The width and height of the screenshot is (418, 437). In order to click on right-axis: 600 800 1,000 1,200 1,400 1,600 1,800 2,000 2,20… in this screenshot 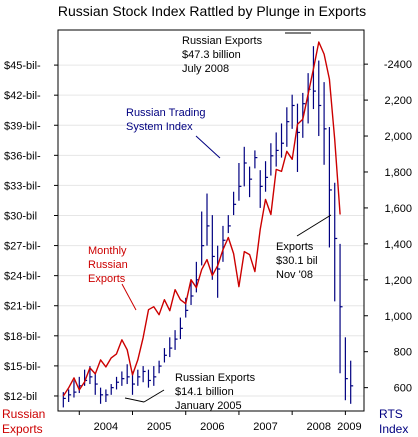, I will do `click(388, 227)`.